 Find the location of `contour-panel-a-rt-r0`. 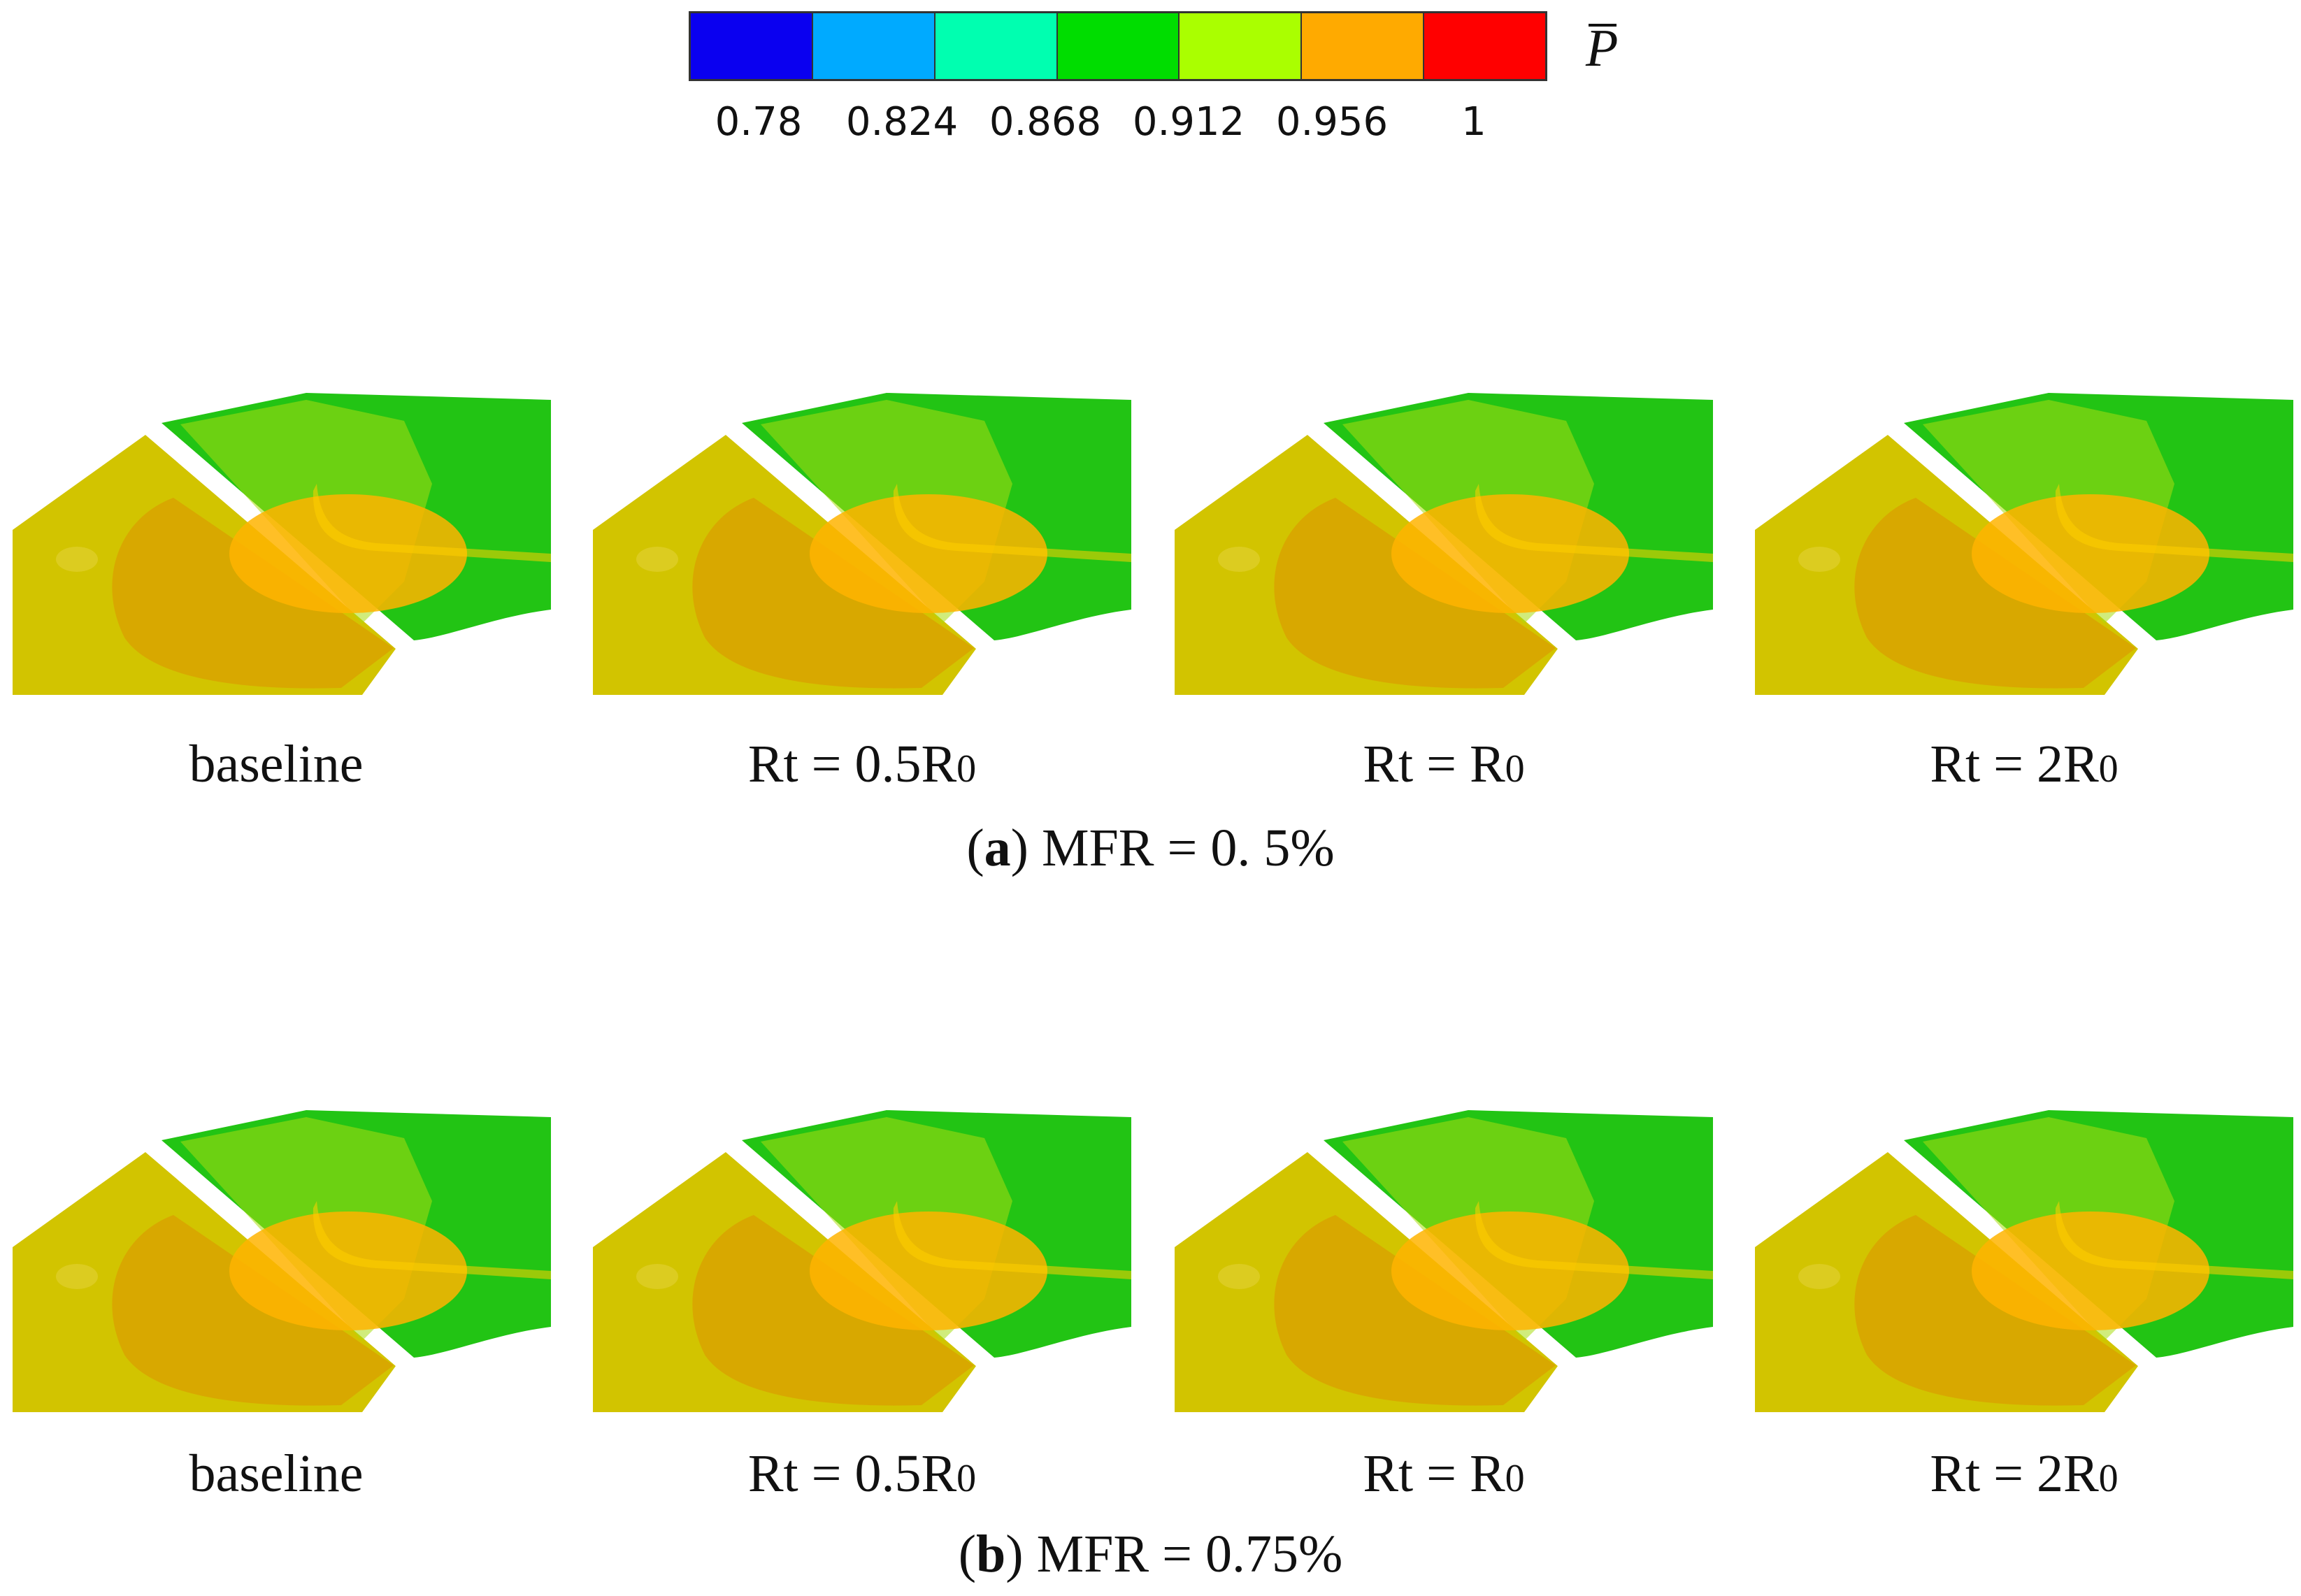

contour-panel-a-rt-r0 is located at coordinates (1444, 442).